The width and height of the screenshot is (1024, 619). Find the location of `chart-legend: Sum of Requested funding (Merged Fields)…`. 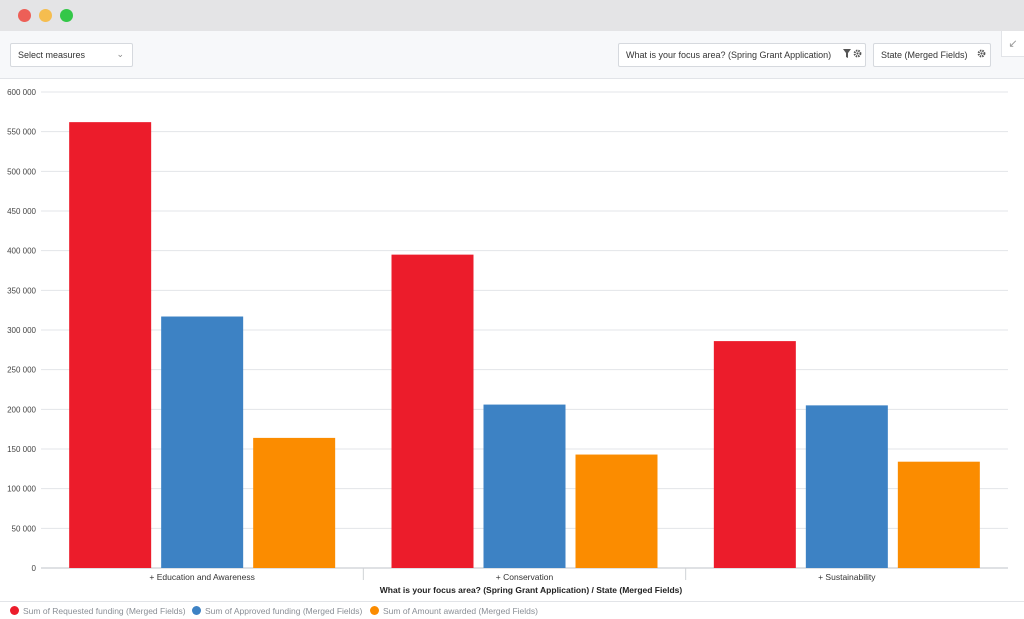

chart-legend: Sum of Requested funding (Merged Fields)… is located at coordinates (512, 610).